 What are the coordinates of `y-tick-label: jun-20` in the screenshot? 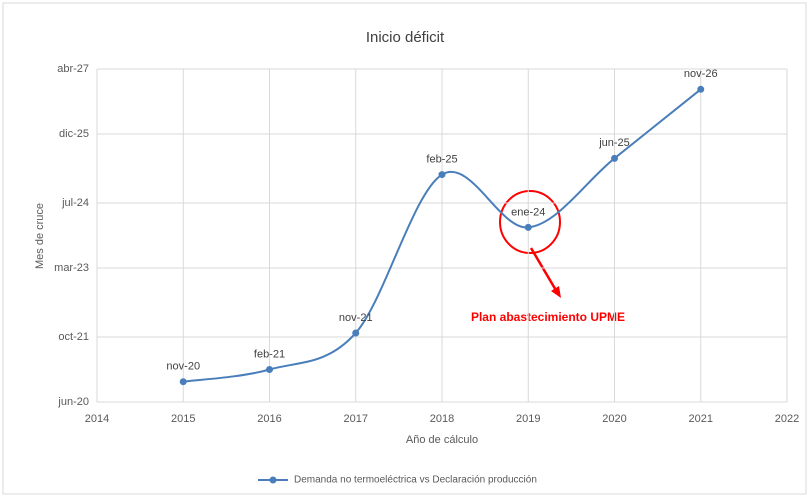 It's located at (73, 402).